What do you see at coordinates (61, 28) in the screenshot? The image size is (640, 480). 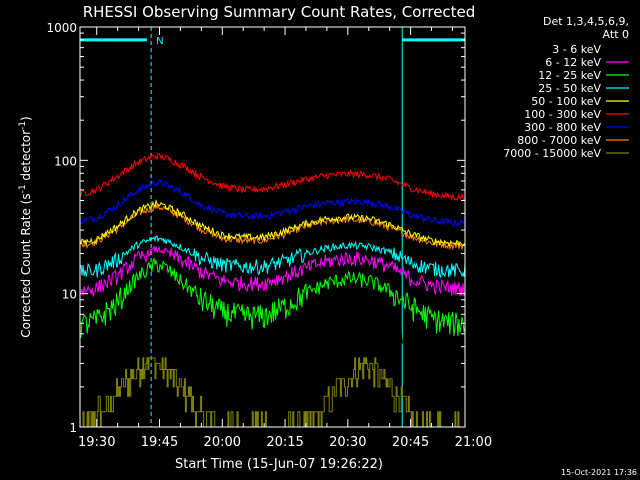 I see `y-tick-label: 1000` at bounding box center [61, 28].